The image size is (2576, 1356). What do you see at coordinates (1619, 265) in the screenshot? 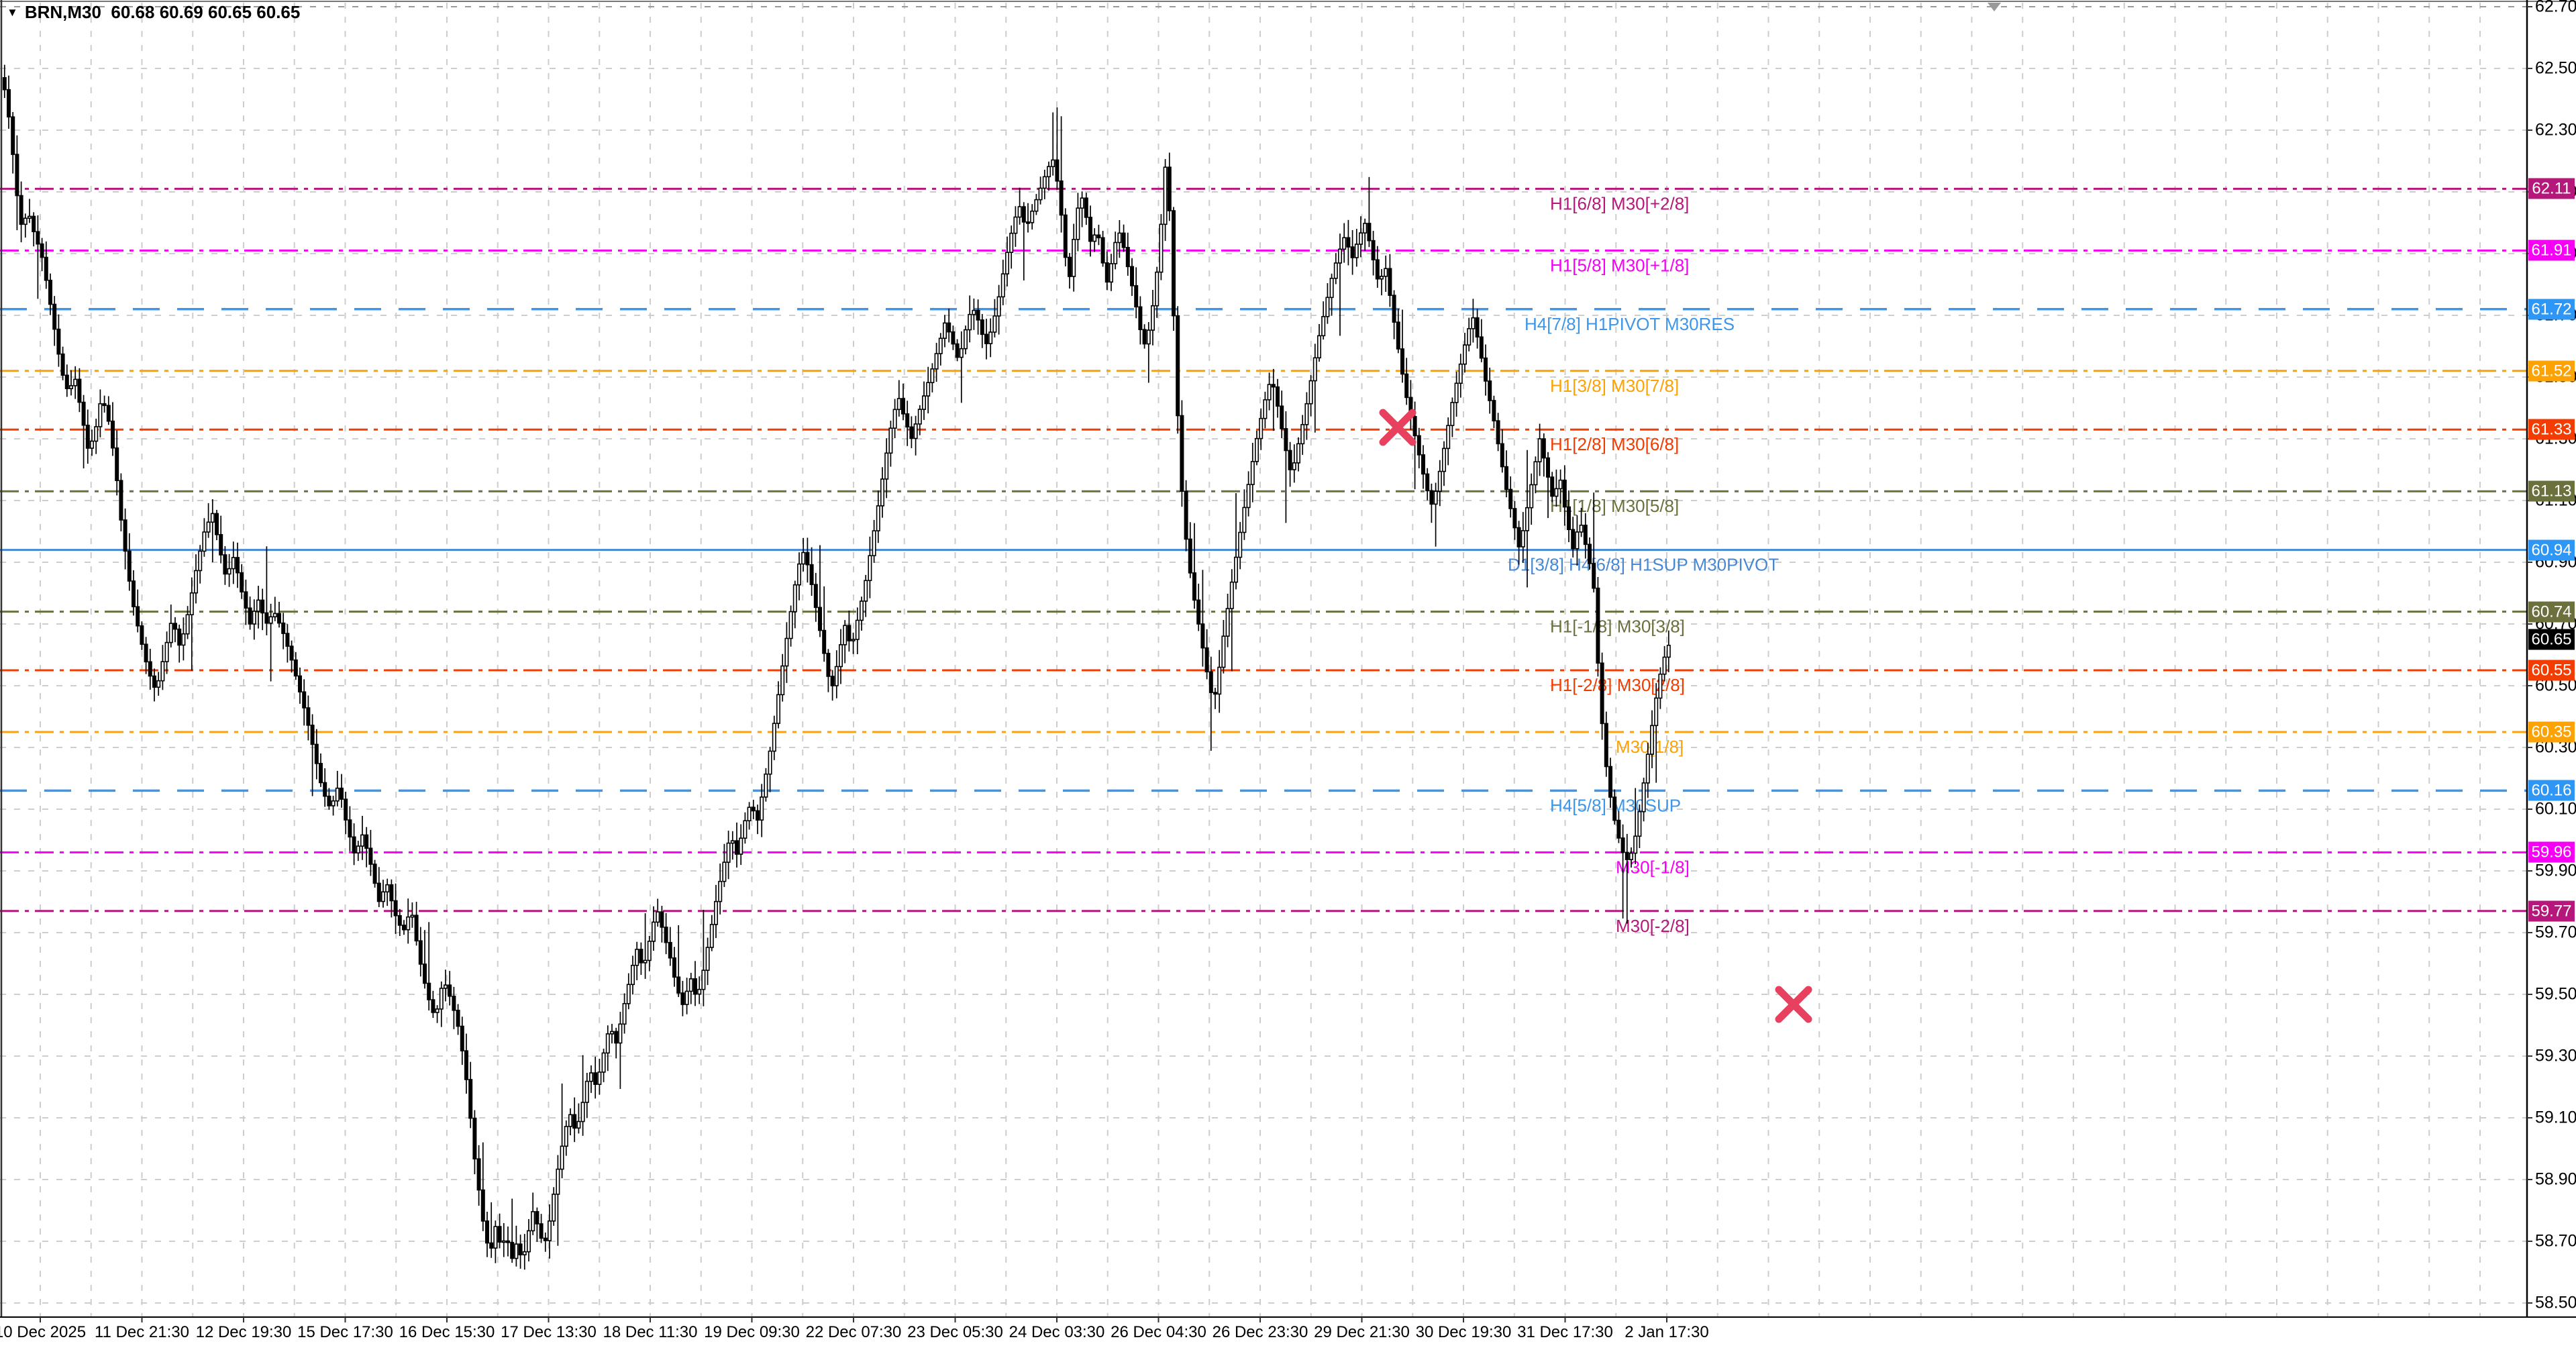
I see `level-label: H1[5/8] M30[+1/8]` at bounding box center [1619, 265].